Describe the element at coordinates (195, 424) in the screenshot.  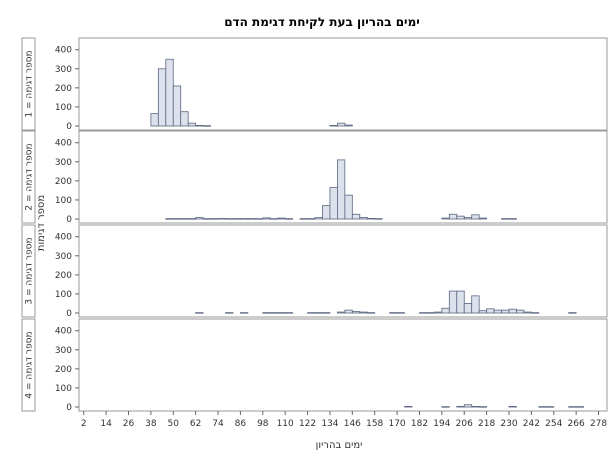
I see `x-tick-label: 62` at that location.